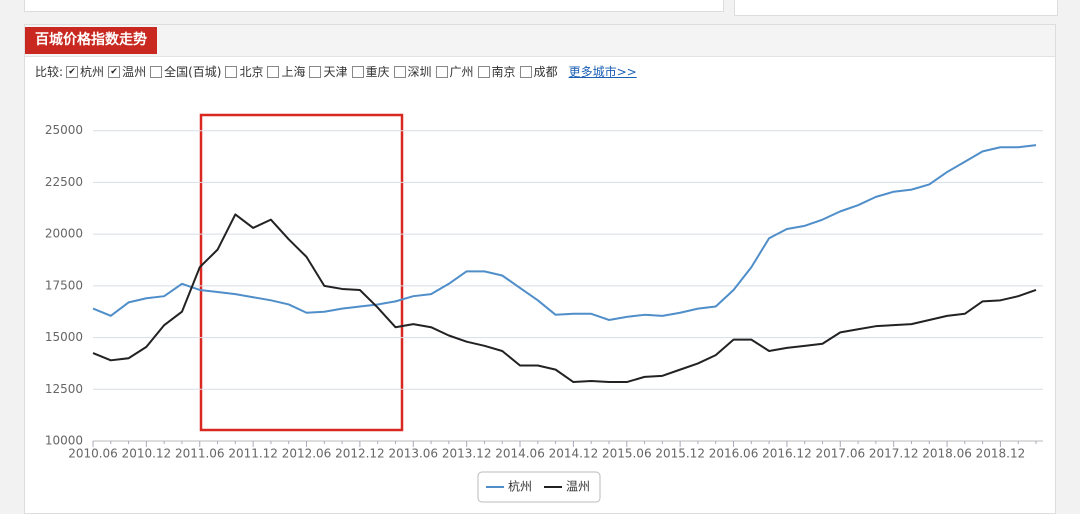  I want to click on x-tick-label: 2014.06, so click(520, 454).